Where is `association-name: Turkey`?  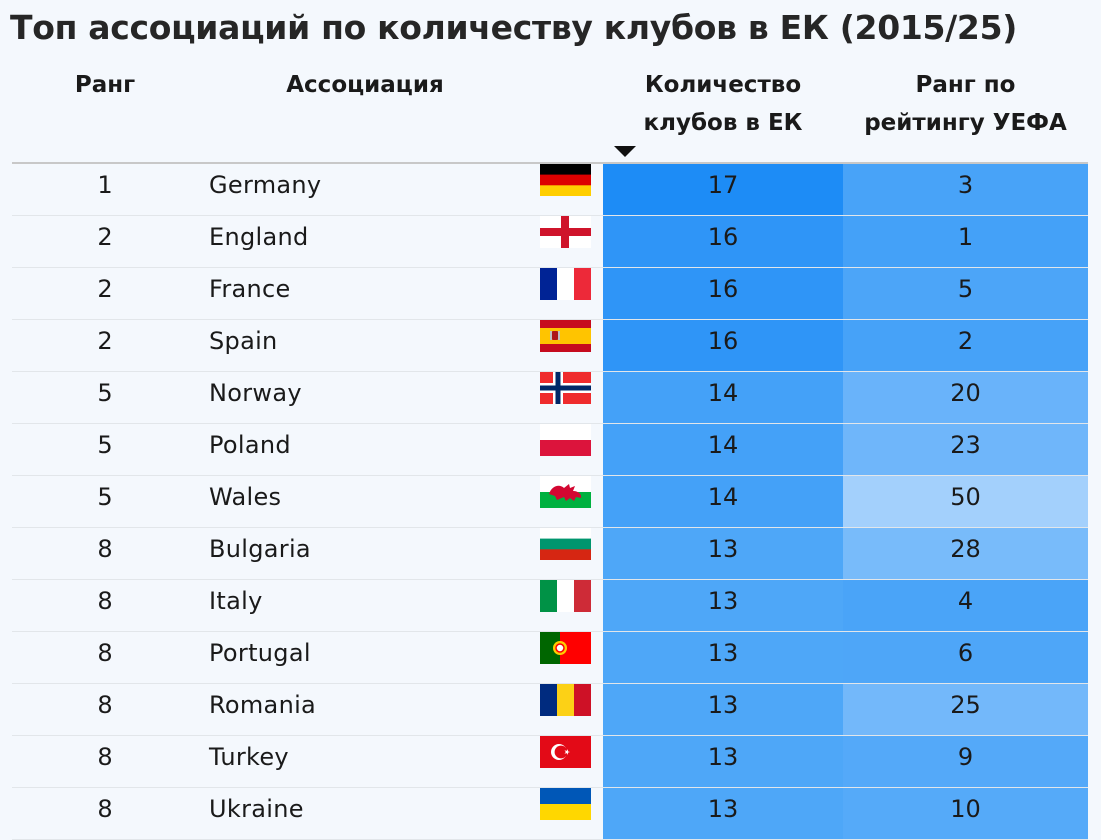
association-name: Turkey is located at coordinates (249, 757).